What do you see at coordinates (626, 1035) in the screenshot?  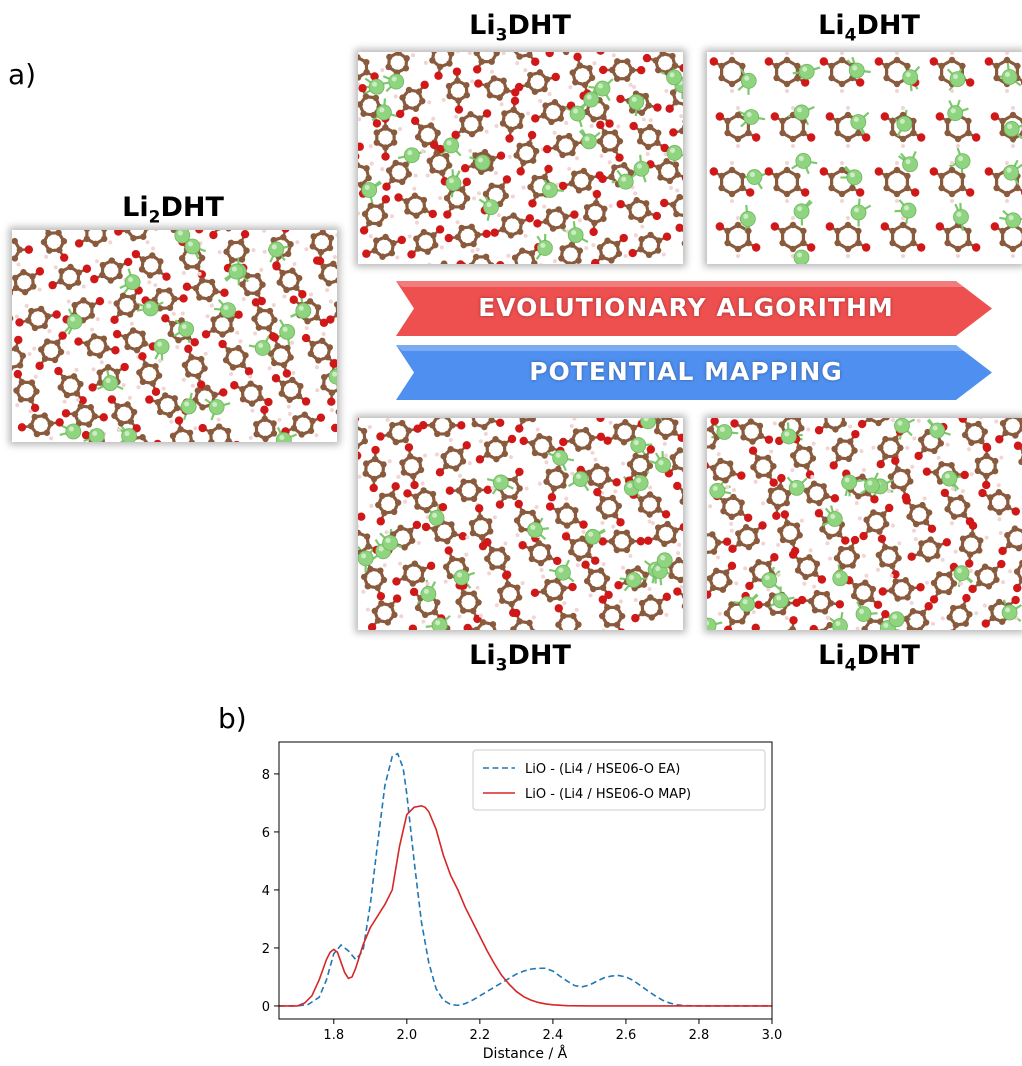 I see `x-tick-label: 2.6` at bounding box center [626, 1035].